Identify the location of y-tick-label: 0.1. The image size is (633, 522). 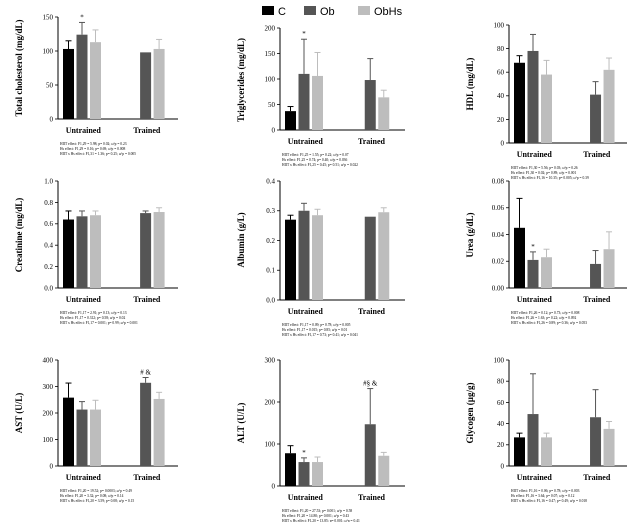
(270, 271).